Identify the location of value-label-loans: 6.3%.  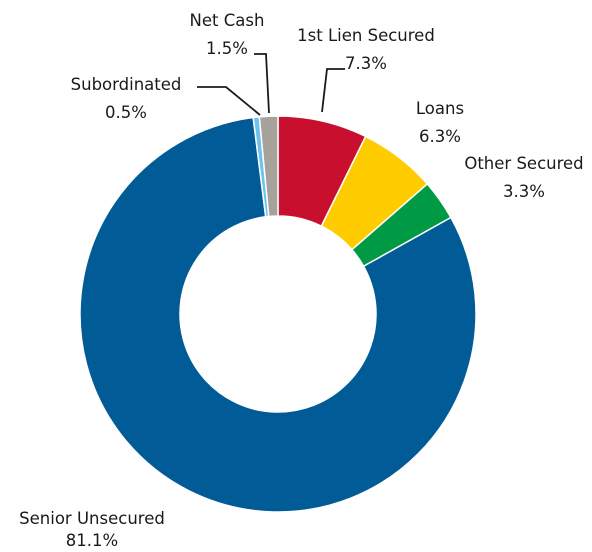
(440, 136).